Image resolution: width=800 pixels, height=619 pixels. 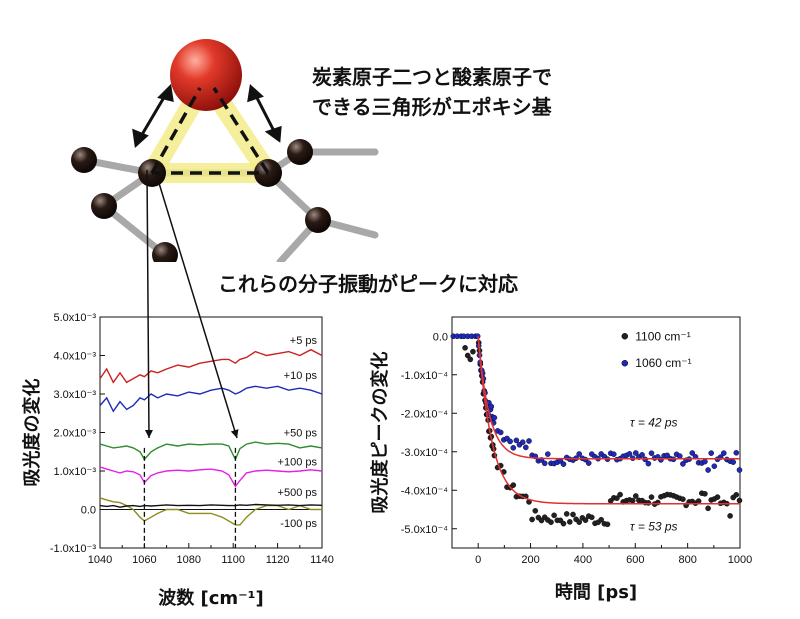 I want to click on y-tick-label: 4.0x10⁻³, so click(x=75, y=357).